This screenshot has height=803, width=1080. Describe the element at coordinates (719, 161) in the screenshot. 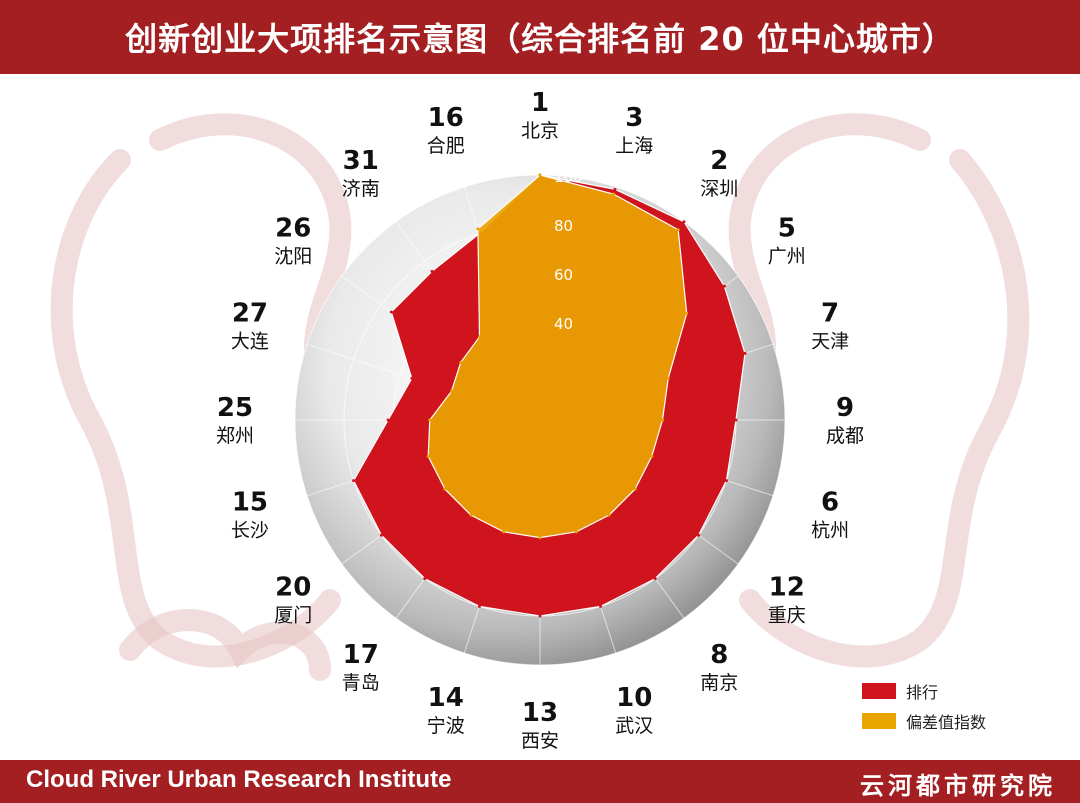

I see `category-rank-2: 2` at that location.